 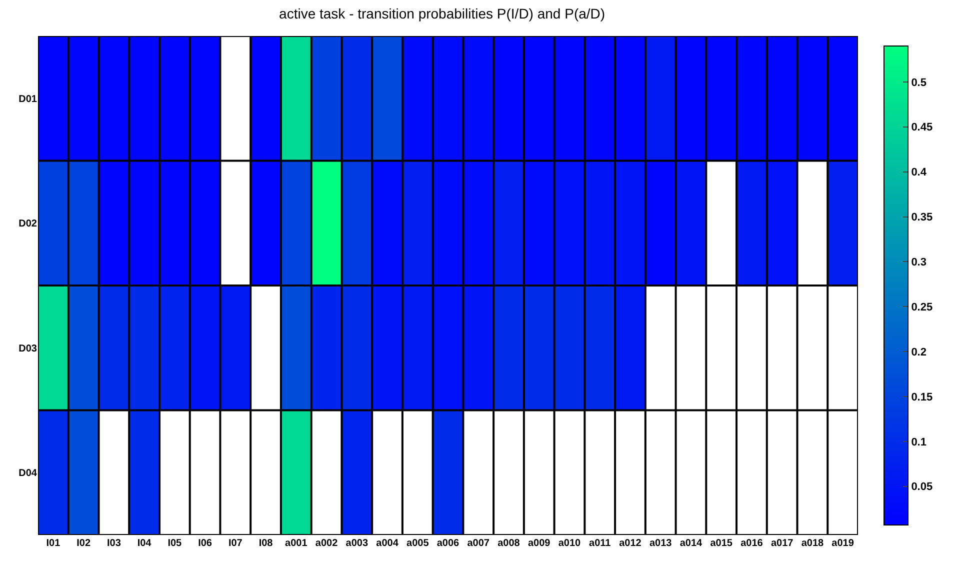 I want to click on x-tick-label: a017, so click(x=782, y=543).